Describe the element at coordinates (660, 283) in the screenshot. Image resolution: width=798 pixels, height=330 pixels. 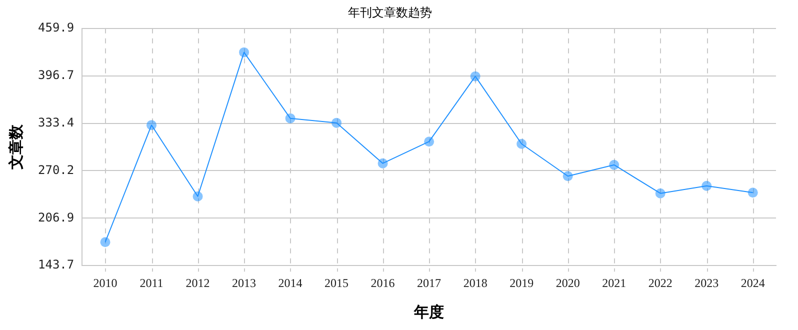
I see `x-tick-label: 2022` at that location.